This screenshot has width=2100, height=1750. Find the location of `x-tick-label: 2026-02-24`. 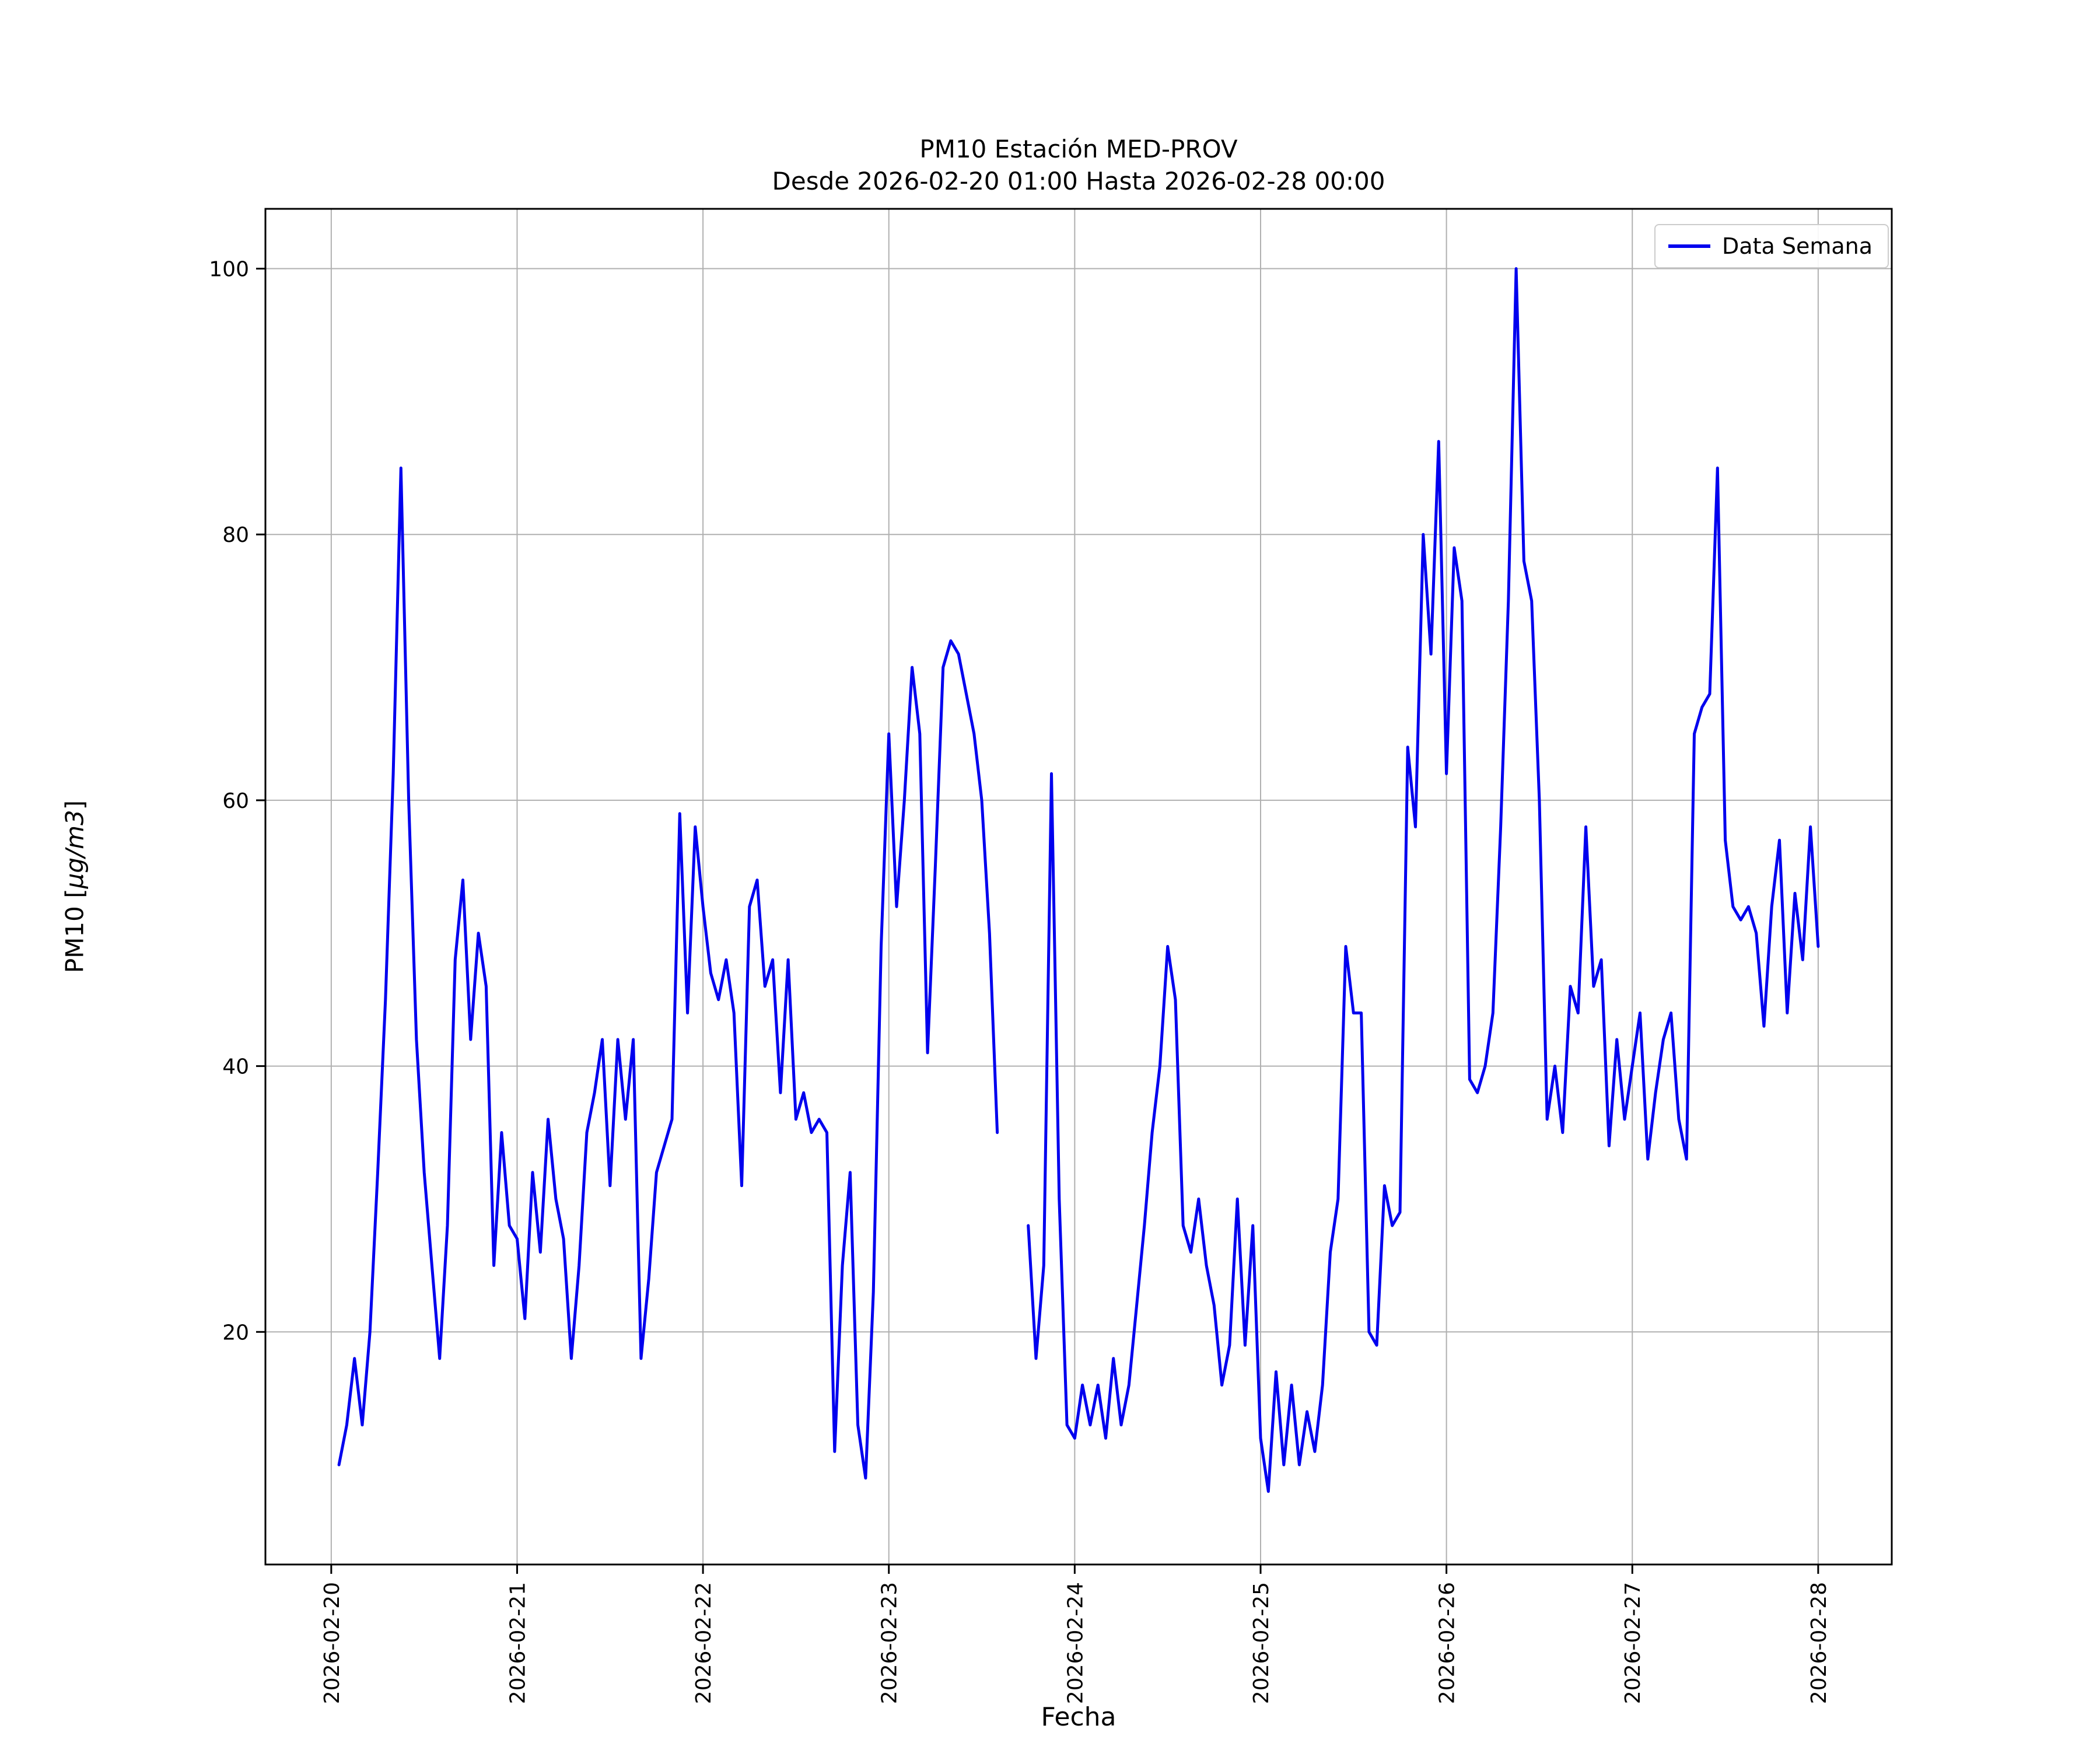

x-tick-label: 2026-02-24 is located at coordinates (1075, 1643).